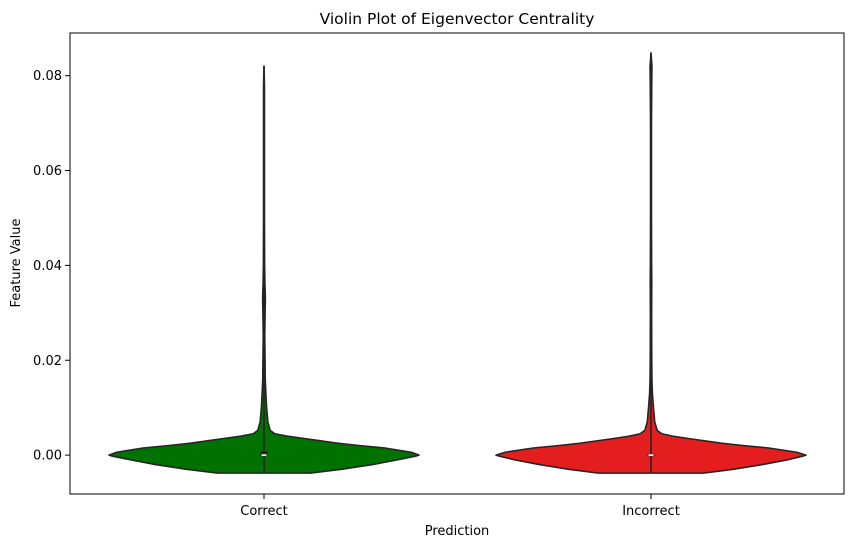  What do you see at coordinates (264, 454) in the screenshot?
I see `violin-iqr-box` at bounding box center [264, 454].